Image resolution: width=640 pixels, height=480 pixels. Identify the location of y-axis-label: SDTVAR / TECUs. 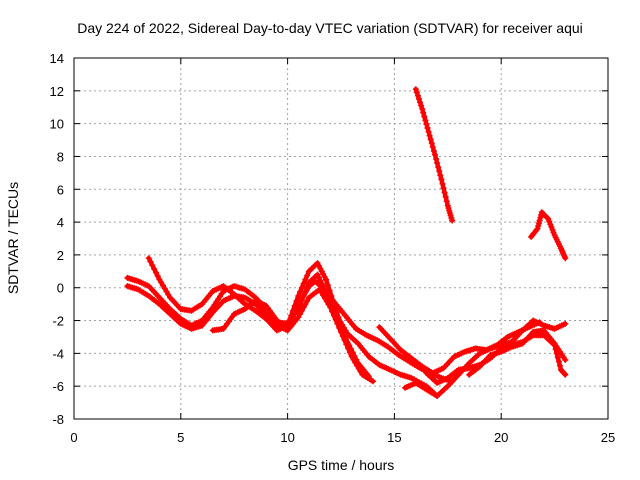
(13, 238).